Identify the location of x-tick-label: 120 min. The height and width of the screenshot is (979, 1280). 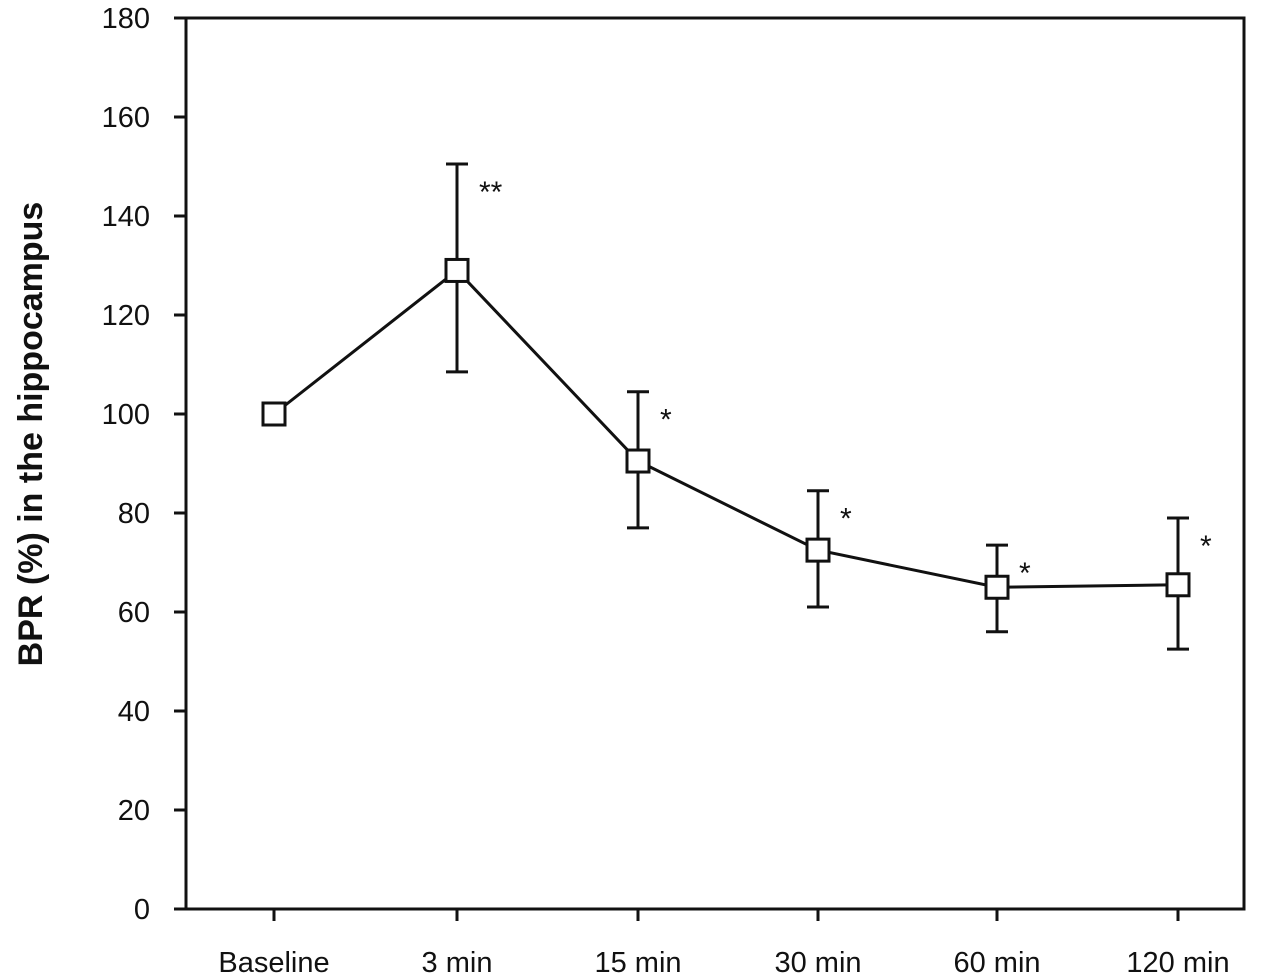
(1177, 963).